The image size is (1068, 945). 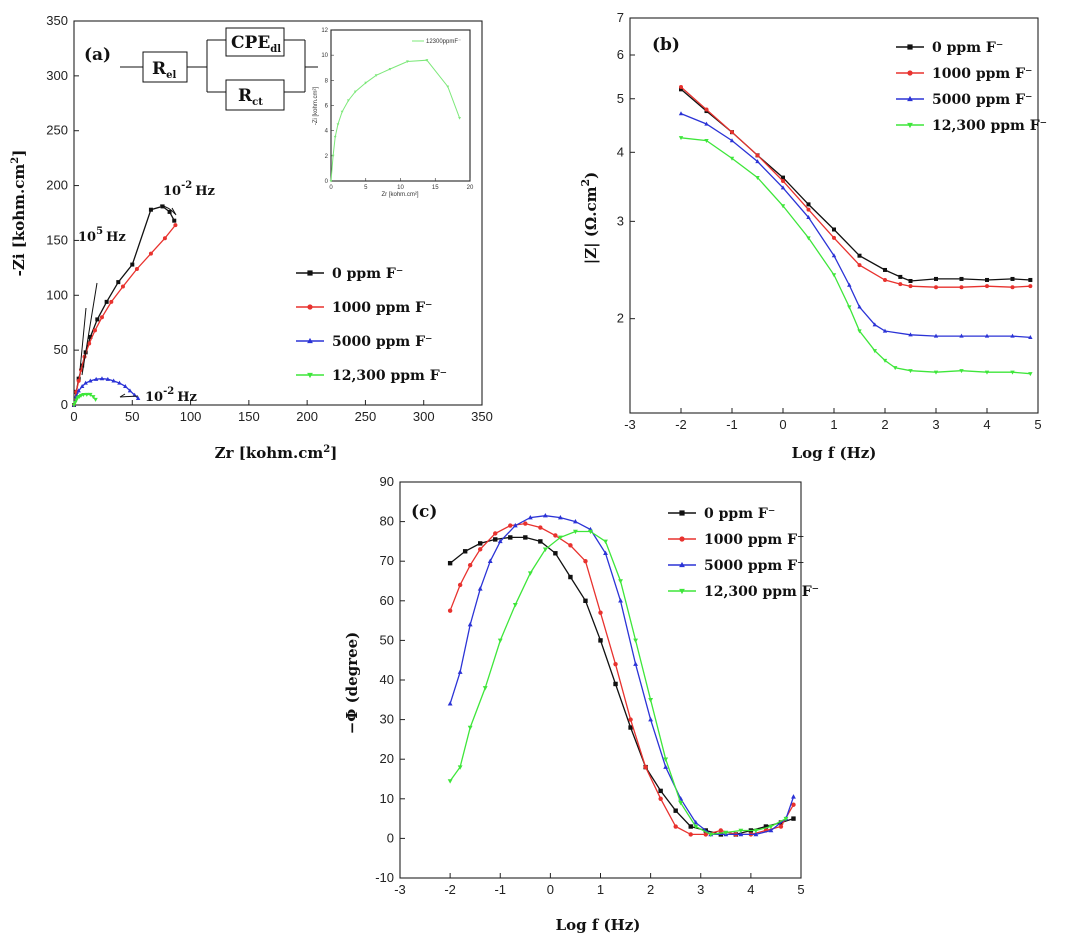 What do you see at coordinates (73, 416) in the screenshot?
I see `a-x-tick-label: 0` at bounding box center [73, 416].